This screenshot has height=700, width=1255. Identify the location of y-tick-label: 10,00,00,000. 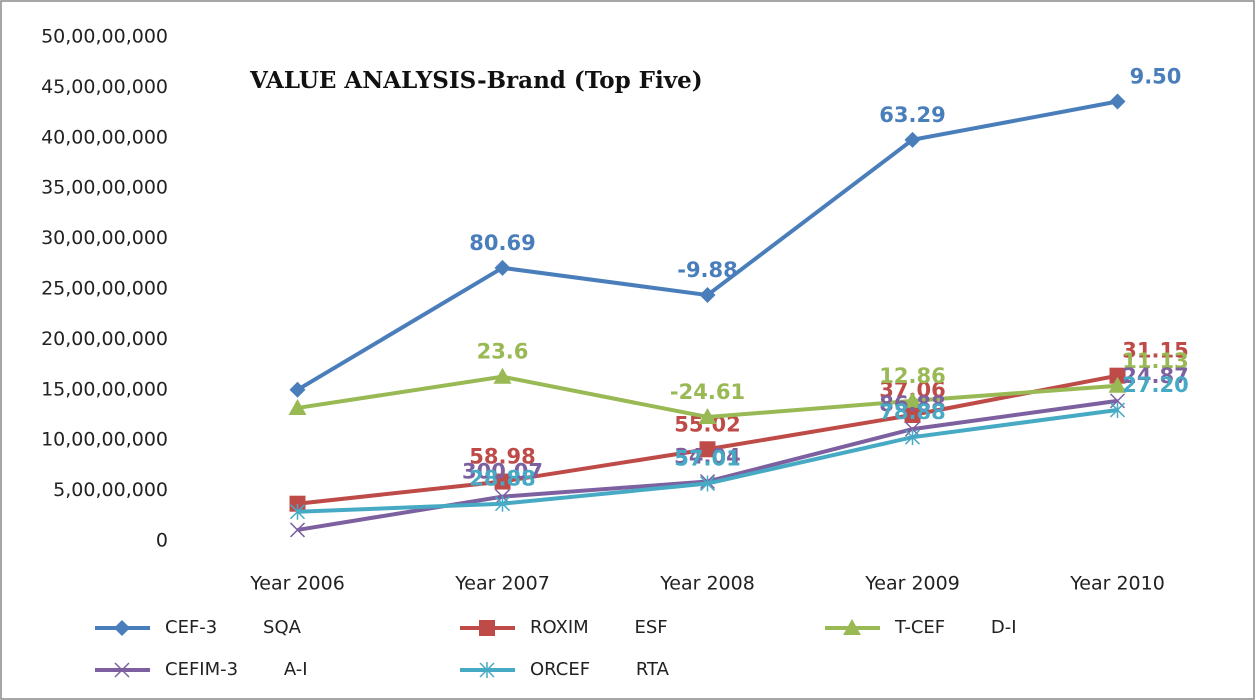
(104, 440).